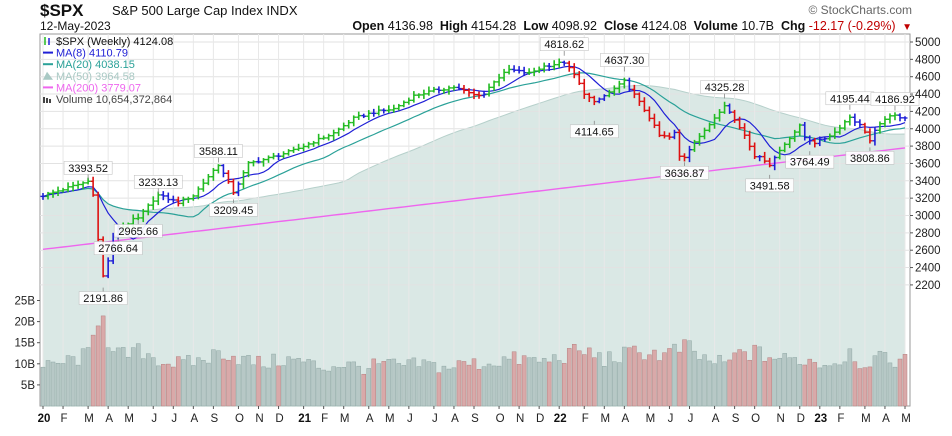 This screenshot has width=952, height=436. What do you see at coordinates (907, 27) in the screenshot?
I see `down-triangle-icon: ▼` at bounding box center [907, 27].